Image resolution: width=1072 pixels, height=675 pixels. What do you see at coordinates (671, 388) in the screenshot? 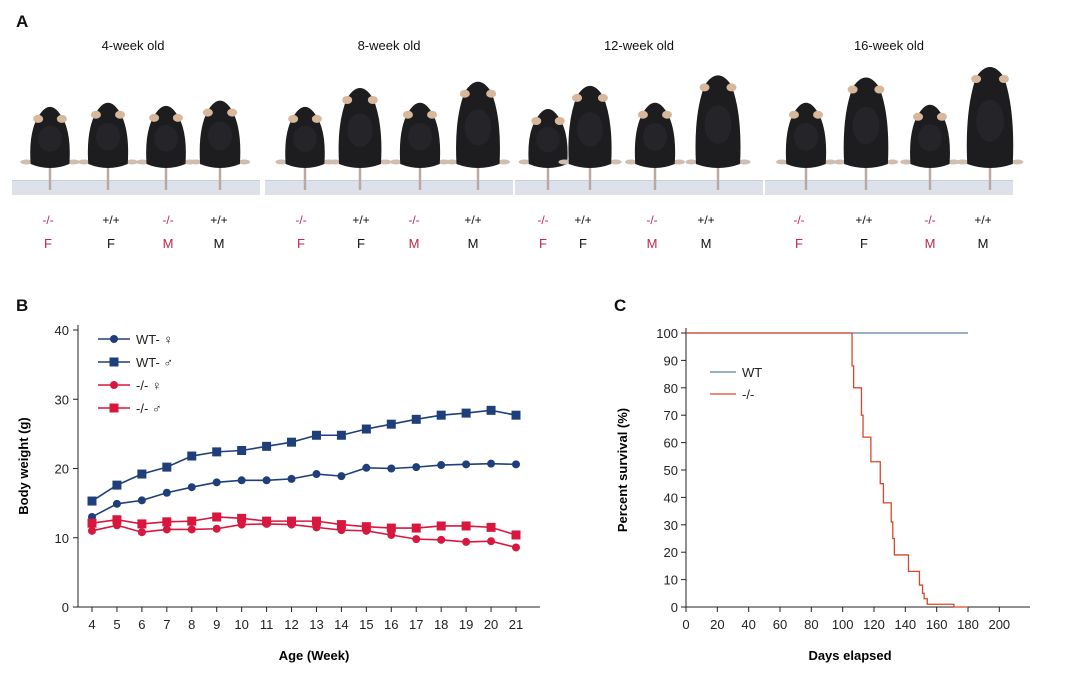
I see `y-tick-label-c: 80` at bounding box center [671, 388].